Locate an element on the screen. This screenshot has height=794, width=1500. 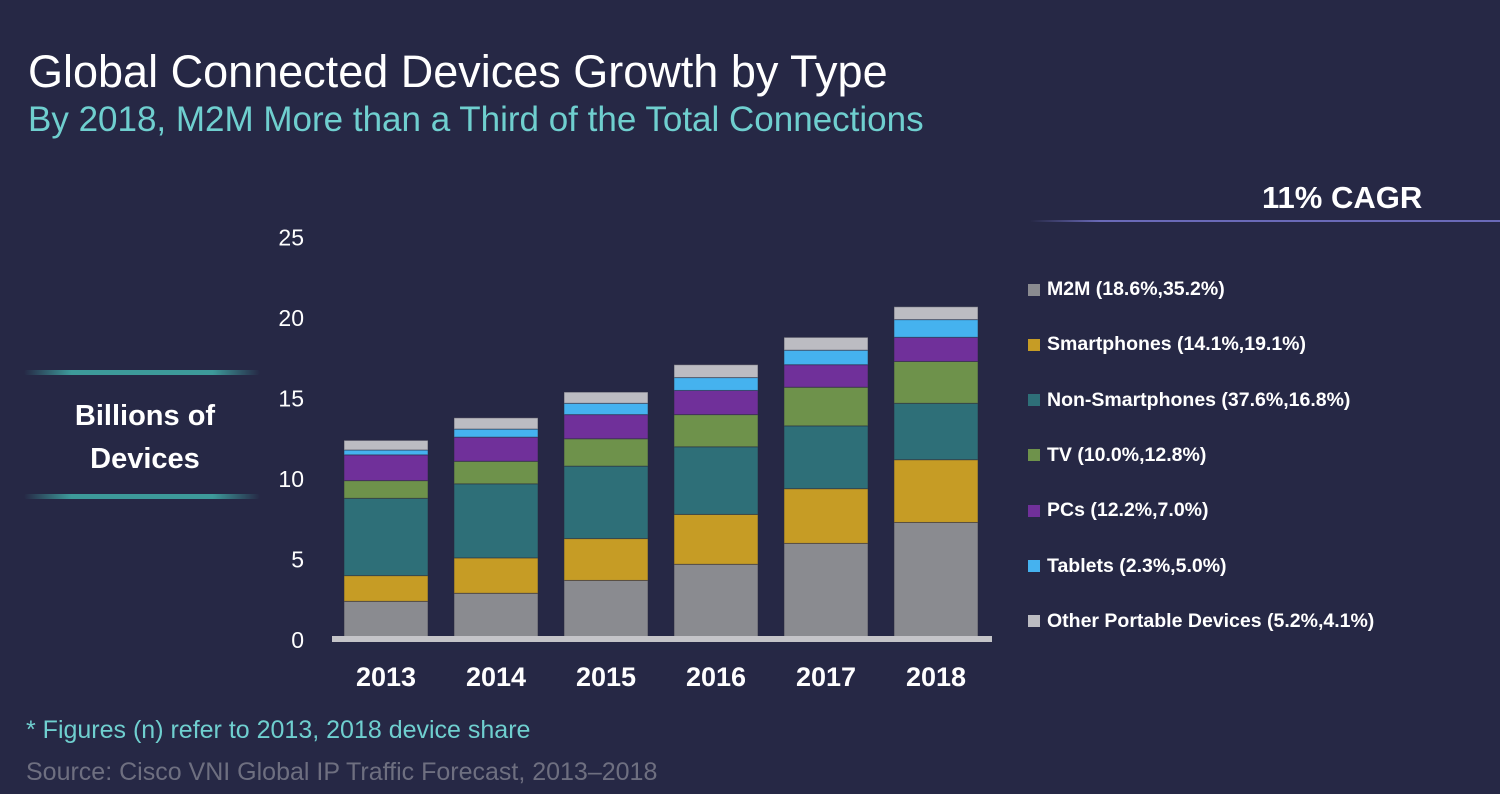
legend-item: Tablets (2.3%,5.0%) is located at coordinates (1127, 566).